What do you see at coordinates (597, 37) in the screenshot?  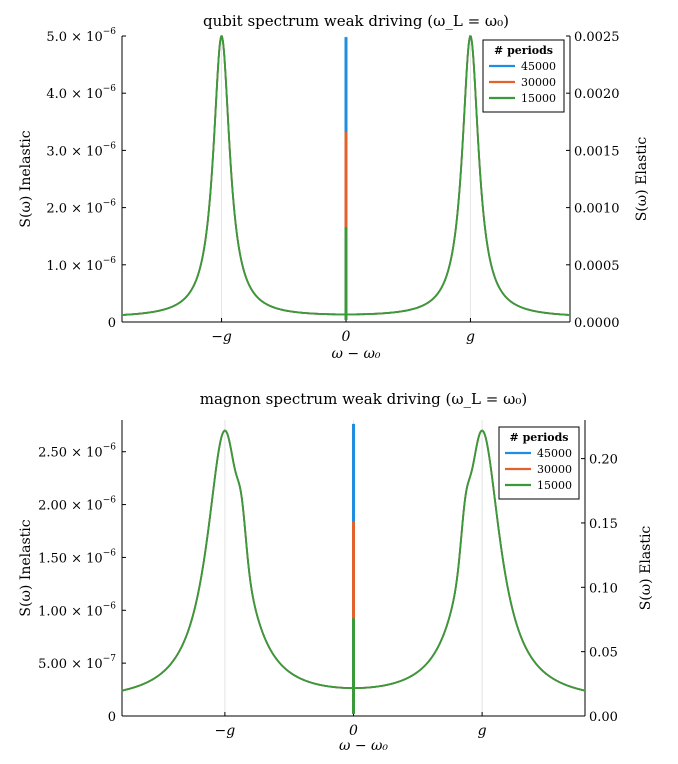 I see `y-tick-label-right: 0.0025` at bounding box center [597, 37].